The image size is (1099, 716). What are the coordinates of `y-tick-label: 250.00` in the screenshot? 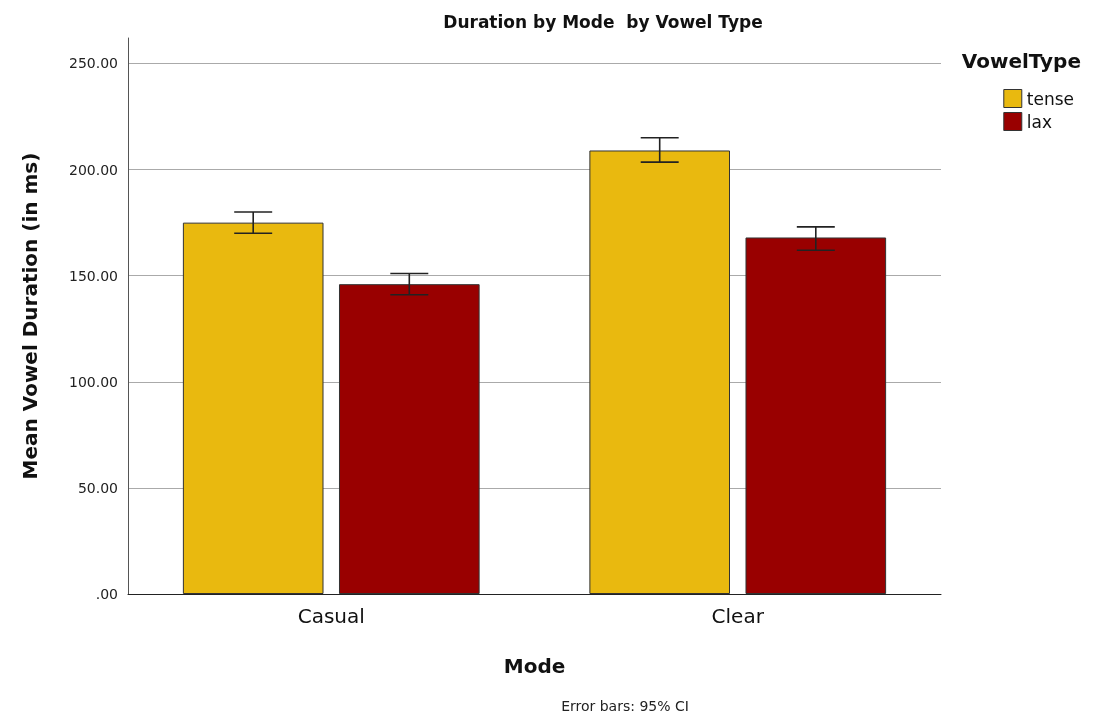 It's located at (93, 63).